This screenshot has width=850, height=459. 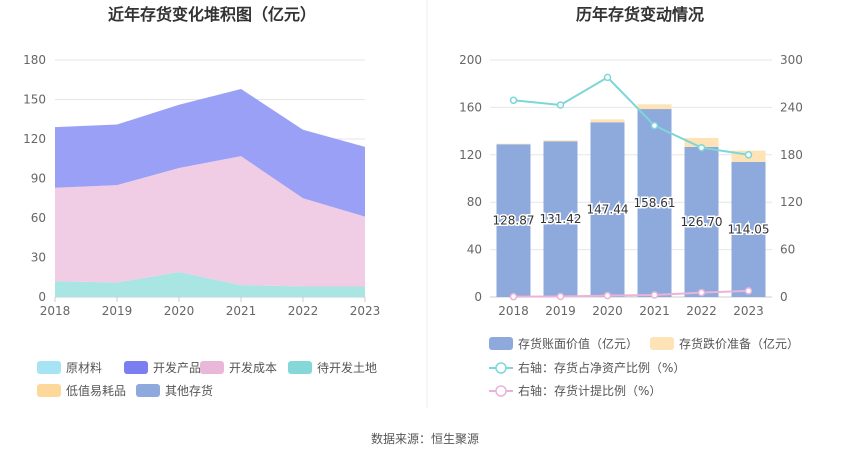 What do you see at coordinates (210, 221) in the screenshot?
I see `area-dev-cost` at bounding box center [210, 221].